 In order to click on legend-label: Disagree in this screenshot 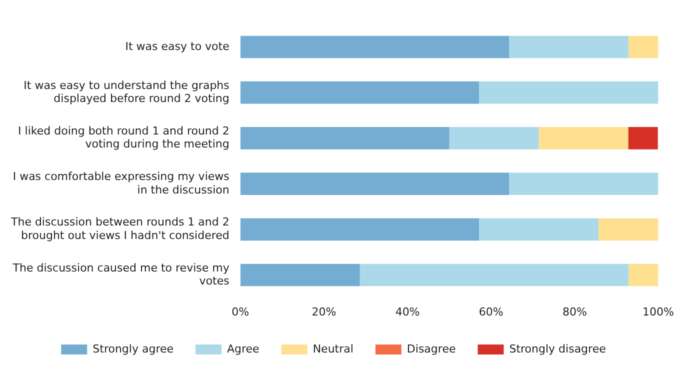, I will do `click(431, 349)`.